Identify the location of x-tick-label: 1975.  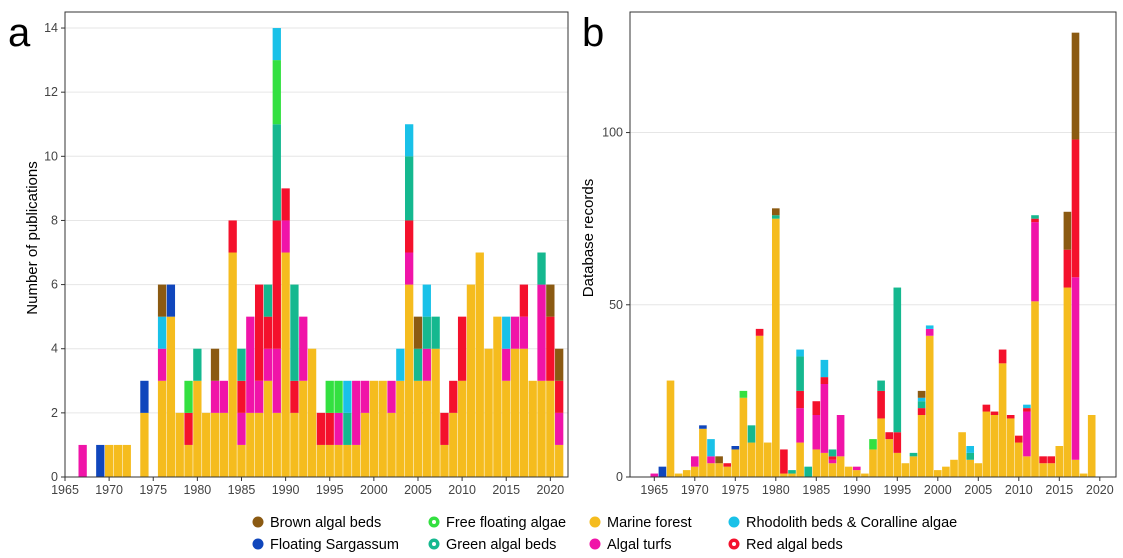
(153, 490).